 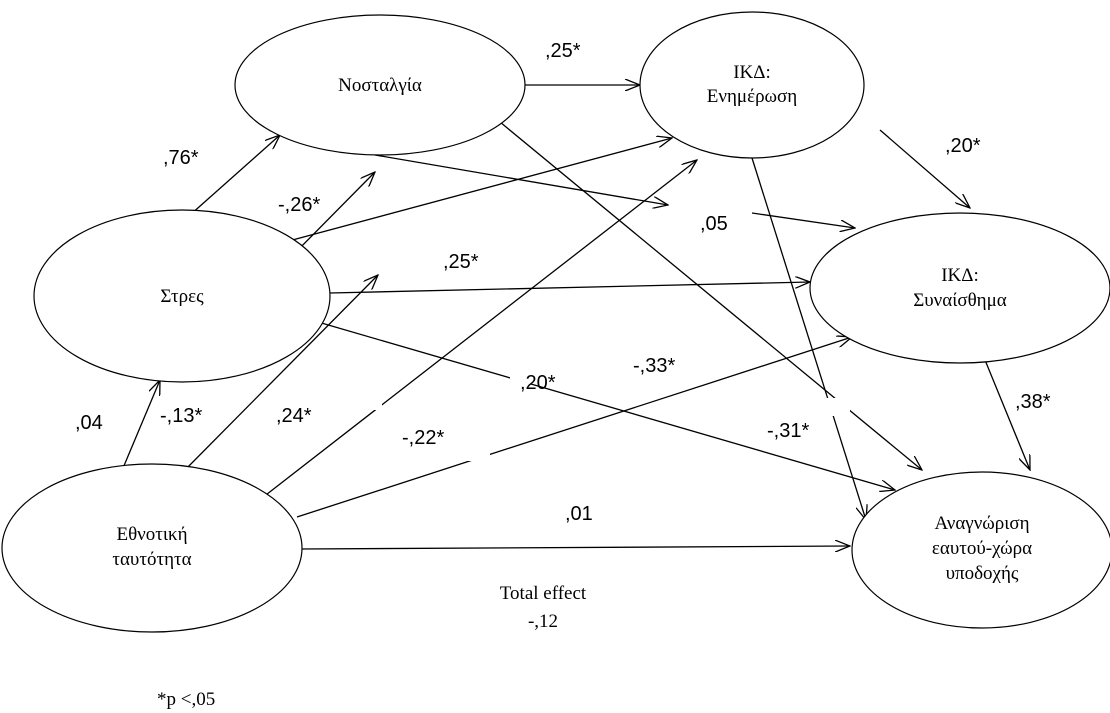 What do you see at coordinates (574, 547) in the screenshot?
I see `edge-identity-to-recognition` at bounding box center [574, 547].